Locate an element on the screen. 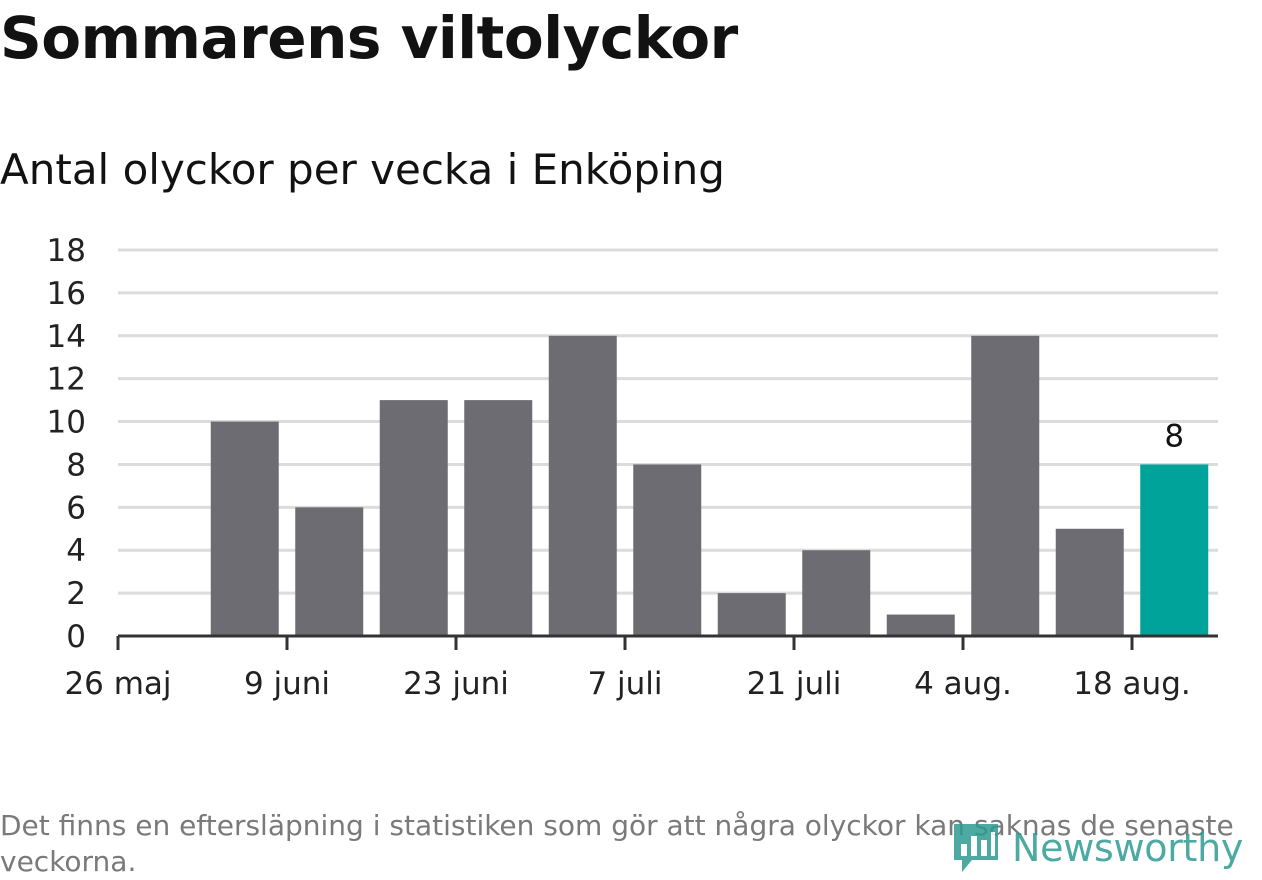  chart-subtitle: Antal olyckor per vecka i Enköping is located at coordinates (362, 169).